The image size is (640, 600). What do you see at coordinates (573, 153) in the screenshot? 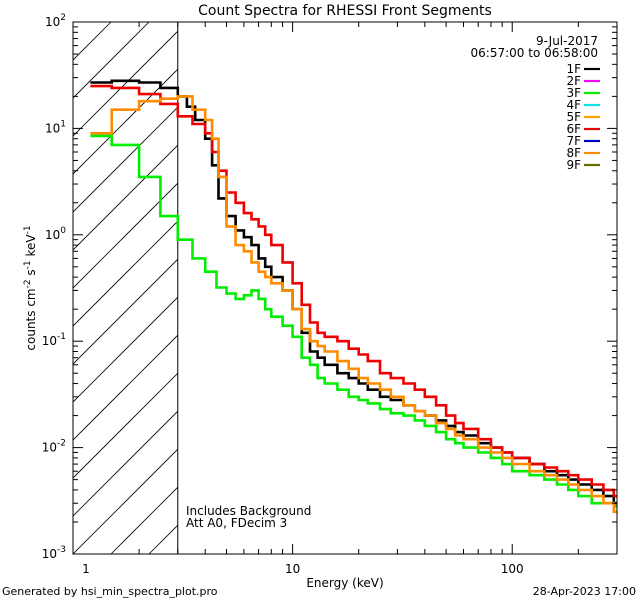
I see `legend-label-8F: 8F` at bounding box center [573, 153].